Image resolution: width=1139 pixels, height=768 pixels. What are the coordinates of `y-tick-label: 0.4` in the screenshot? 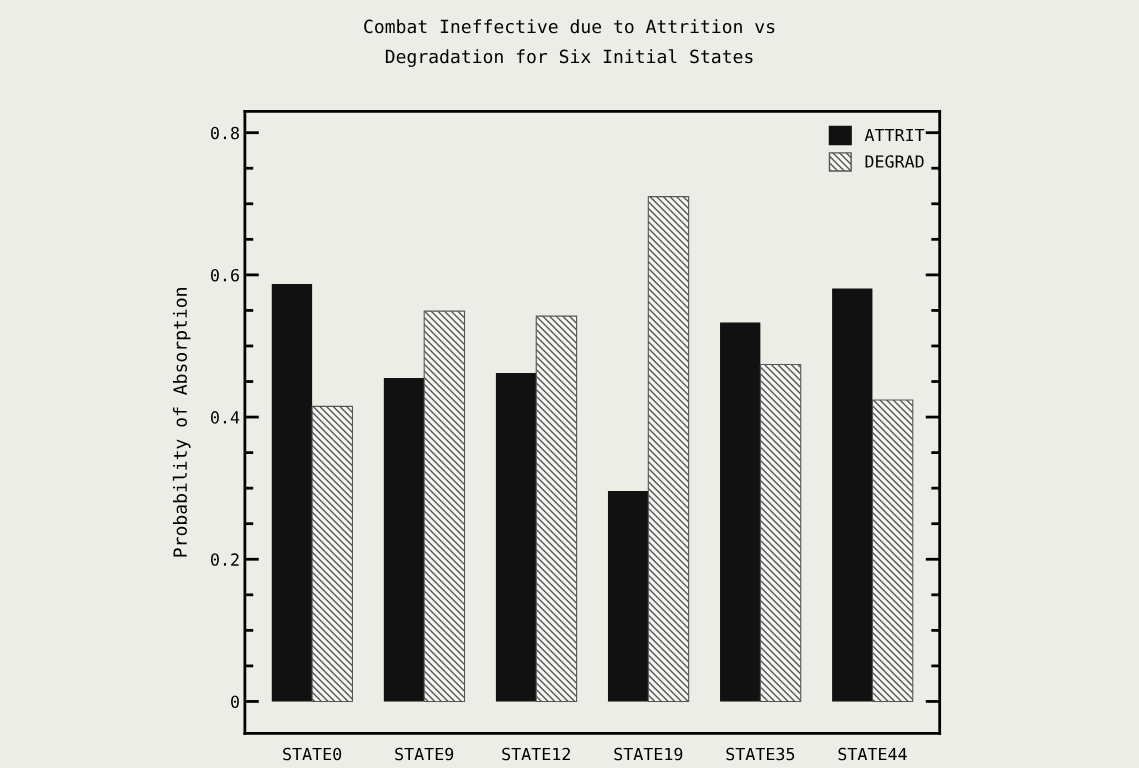 It's located at (225, 417).